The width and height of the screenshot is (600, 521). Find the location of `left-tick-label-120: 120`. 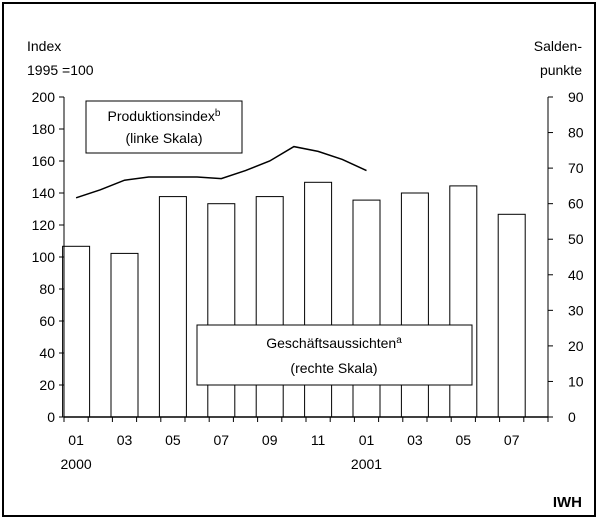

left-tick-label-120: 120 is located at coordinates (44, 225).